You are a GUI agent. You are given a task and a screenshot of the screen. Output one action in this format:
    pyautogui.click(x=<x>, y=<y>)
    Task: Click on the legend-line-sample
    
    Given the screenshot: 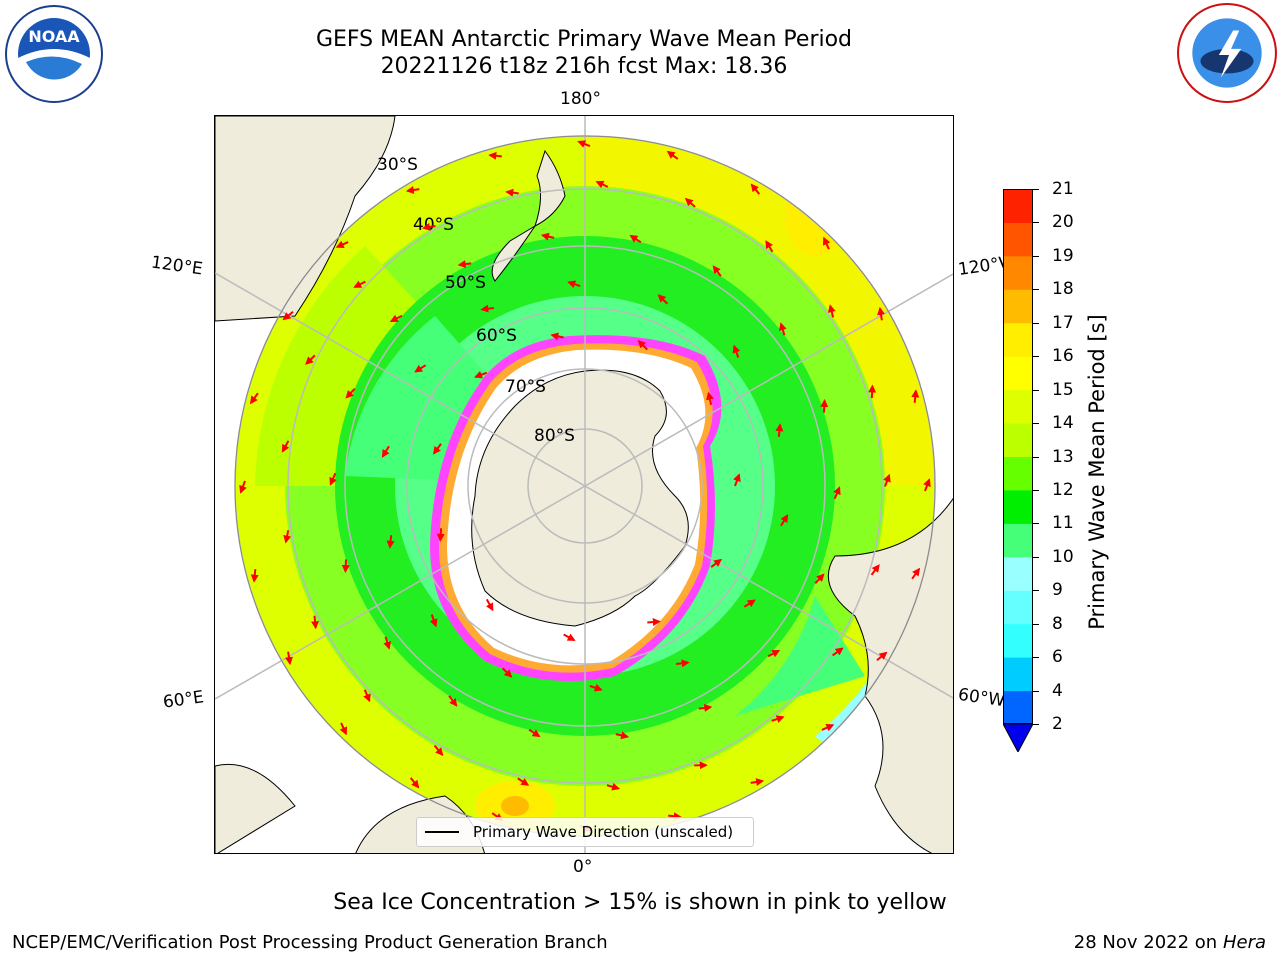 What is the action you would take?
    pyautogui.click(x=442, y=832)
    